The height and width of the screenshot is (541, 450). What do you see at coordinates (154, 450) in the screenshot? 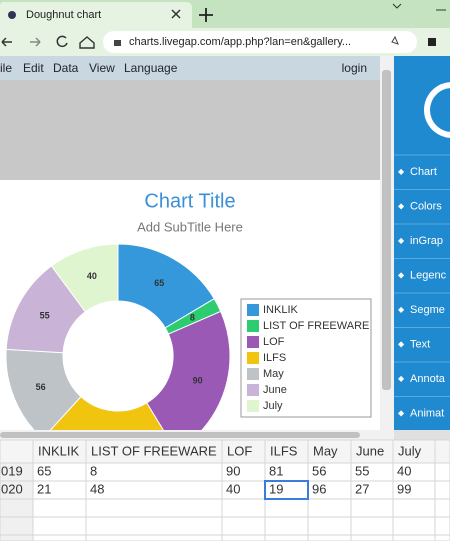
I see `column-header: LIST OF FREEWARE` at bounding box center [154, 450].